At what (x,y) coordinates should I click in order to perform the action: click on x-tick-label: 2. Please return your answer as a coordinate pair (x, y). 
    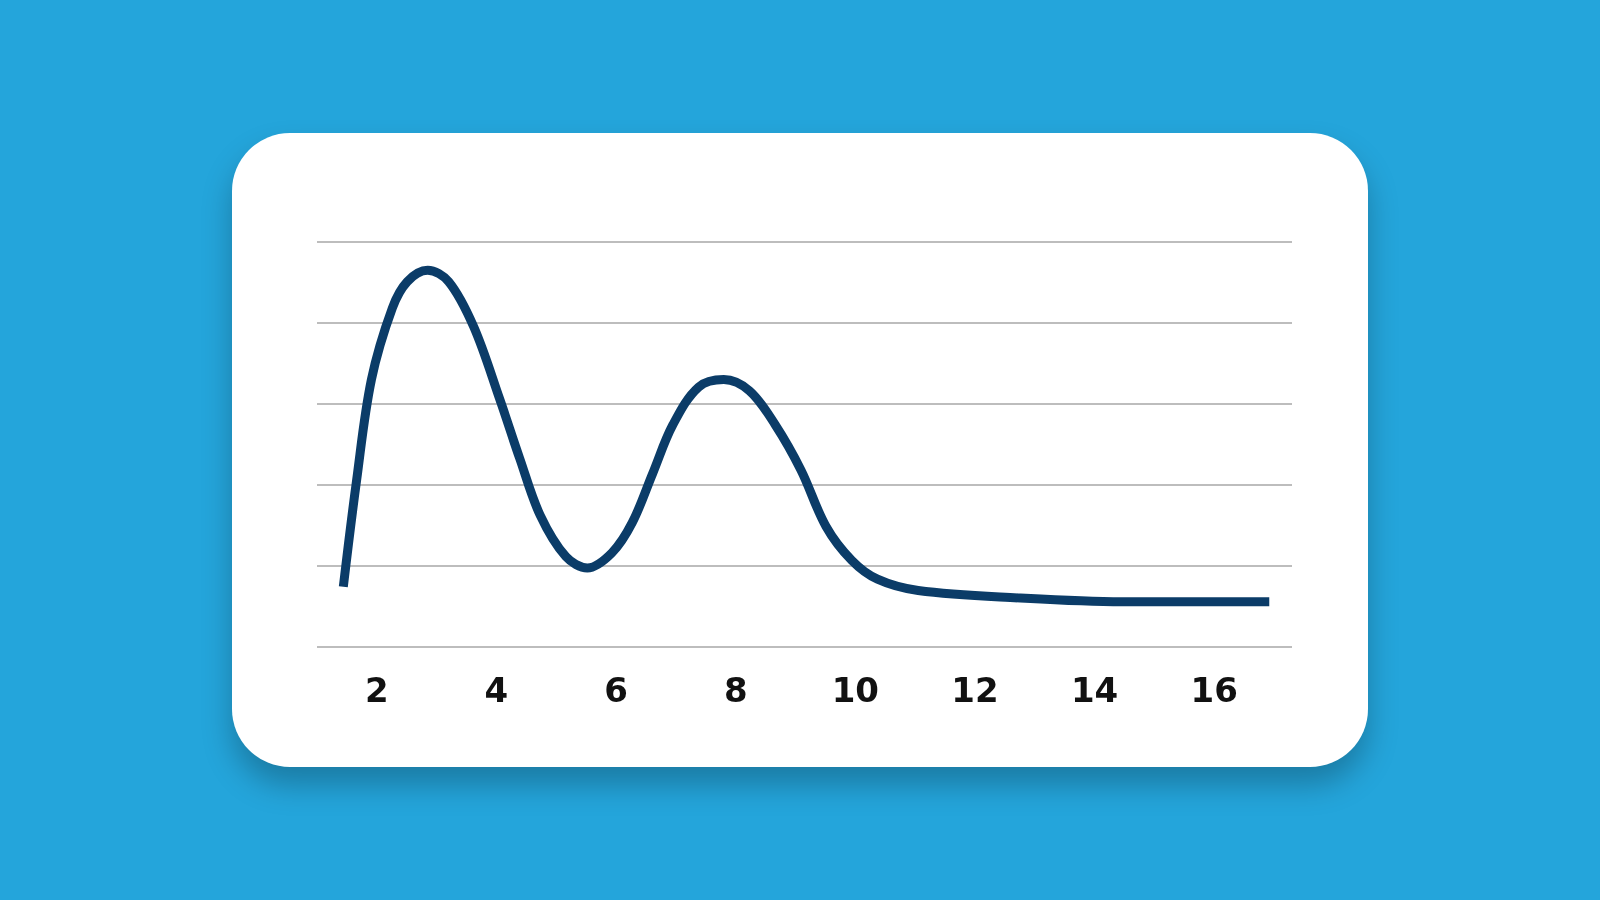
    Looking at the image, I should click on (376, 690).